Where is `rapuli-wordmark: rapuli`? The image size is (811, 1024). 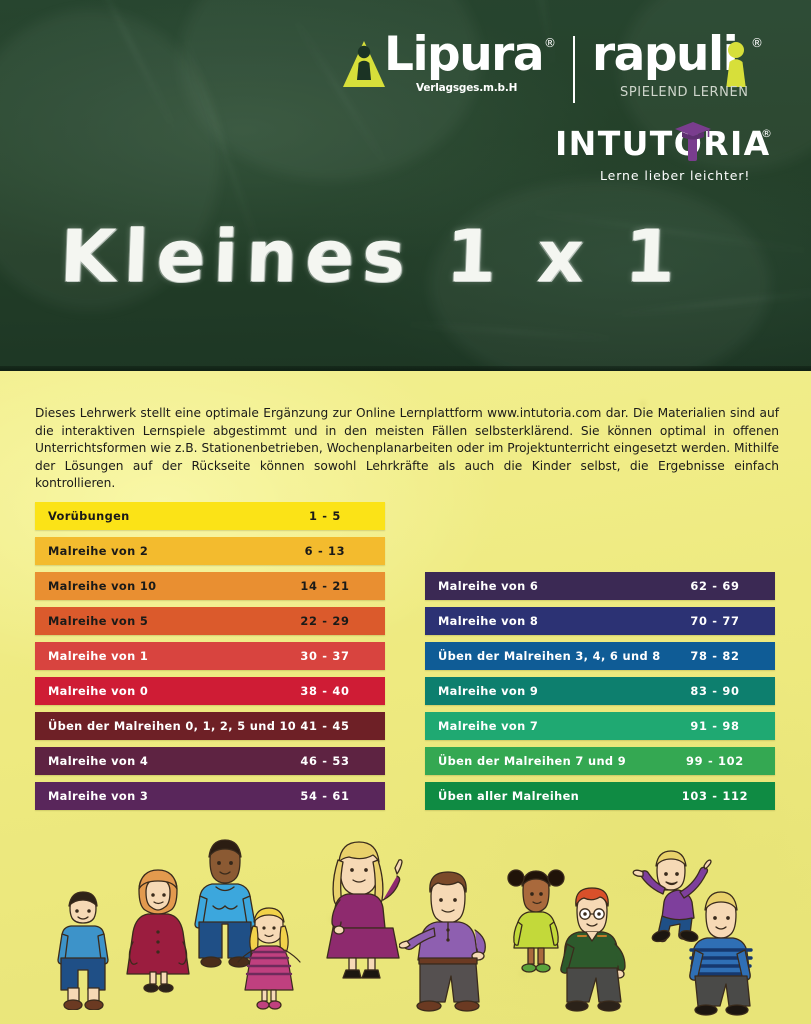
rapuli-wordmark: rapuli is located at coordinates (665, 54).